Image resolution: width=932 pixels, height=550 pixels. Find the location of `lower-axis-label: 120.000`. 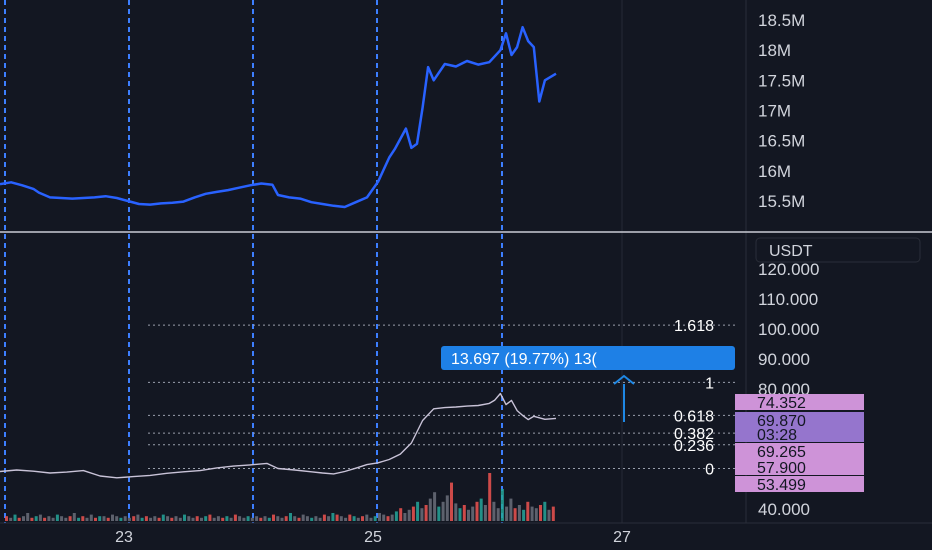

lower-axis-label: 120.000 is located at coordinates (788, 269).